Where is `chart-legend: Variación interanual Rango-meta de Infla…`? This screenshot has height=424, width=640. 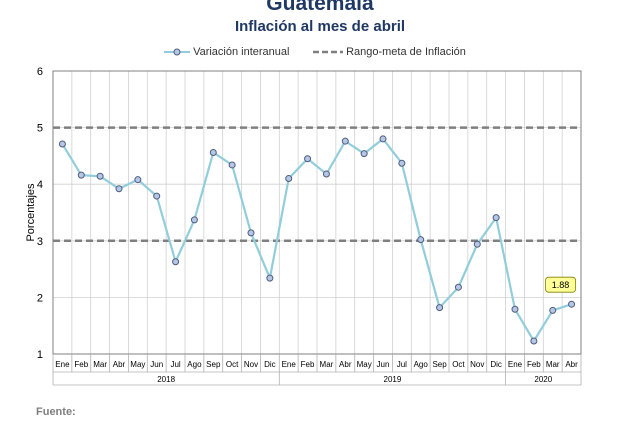
chart-legend: Variación interanual Rango-meta de Infla… is located at coordinates (320, 54).